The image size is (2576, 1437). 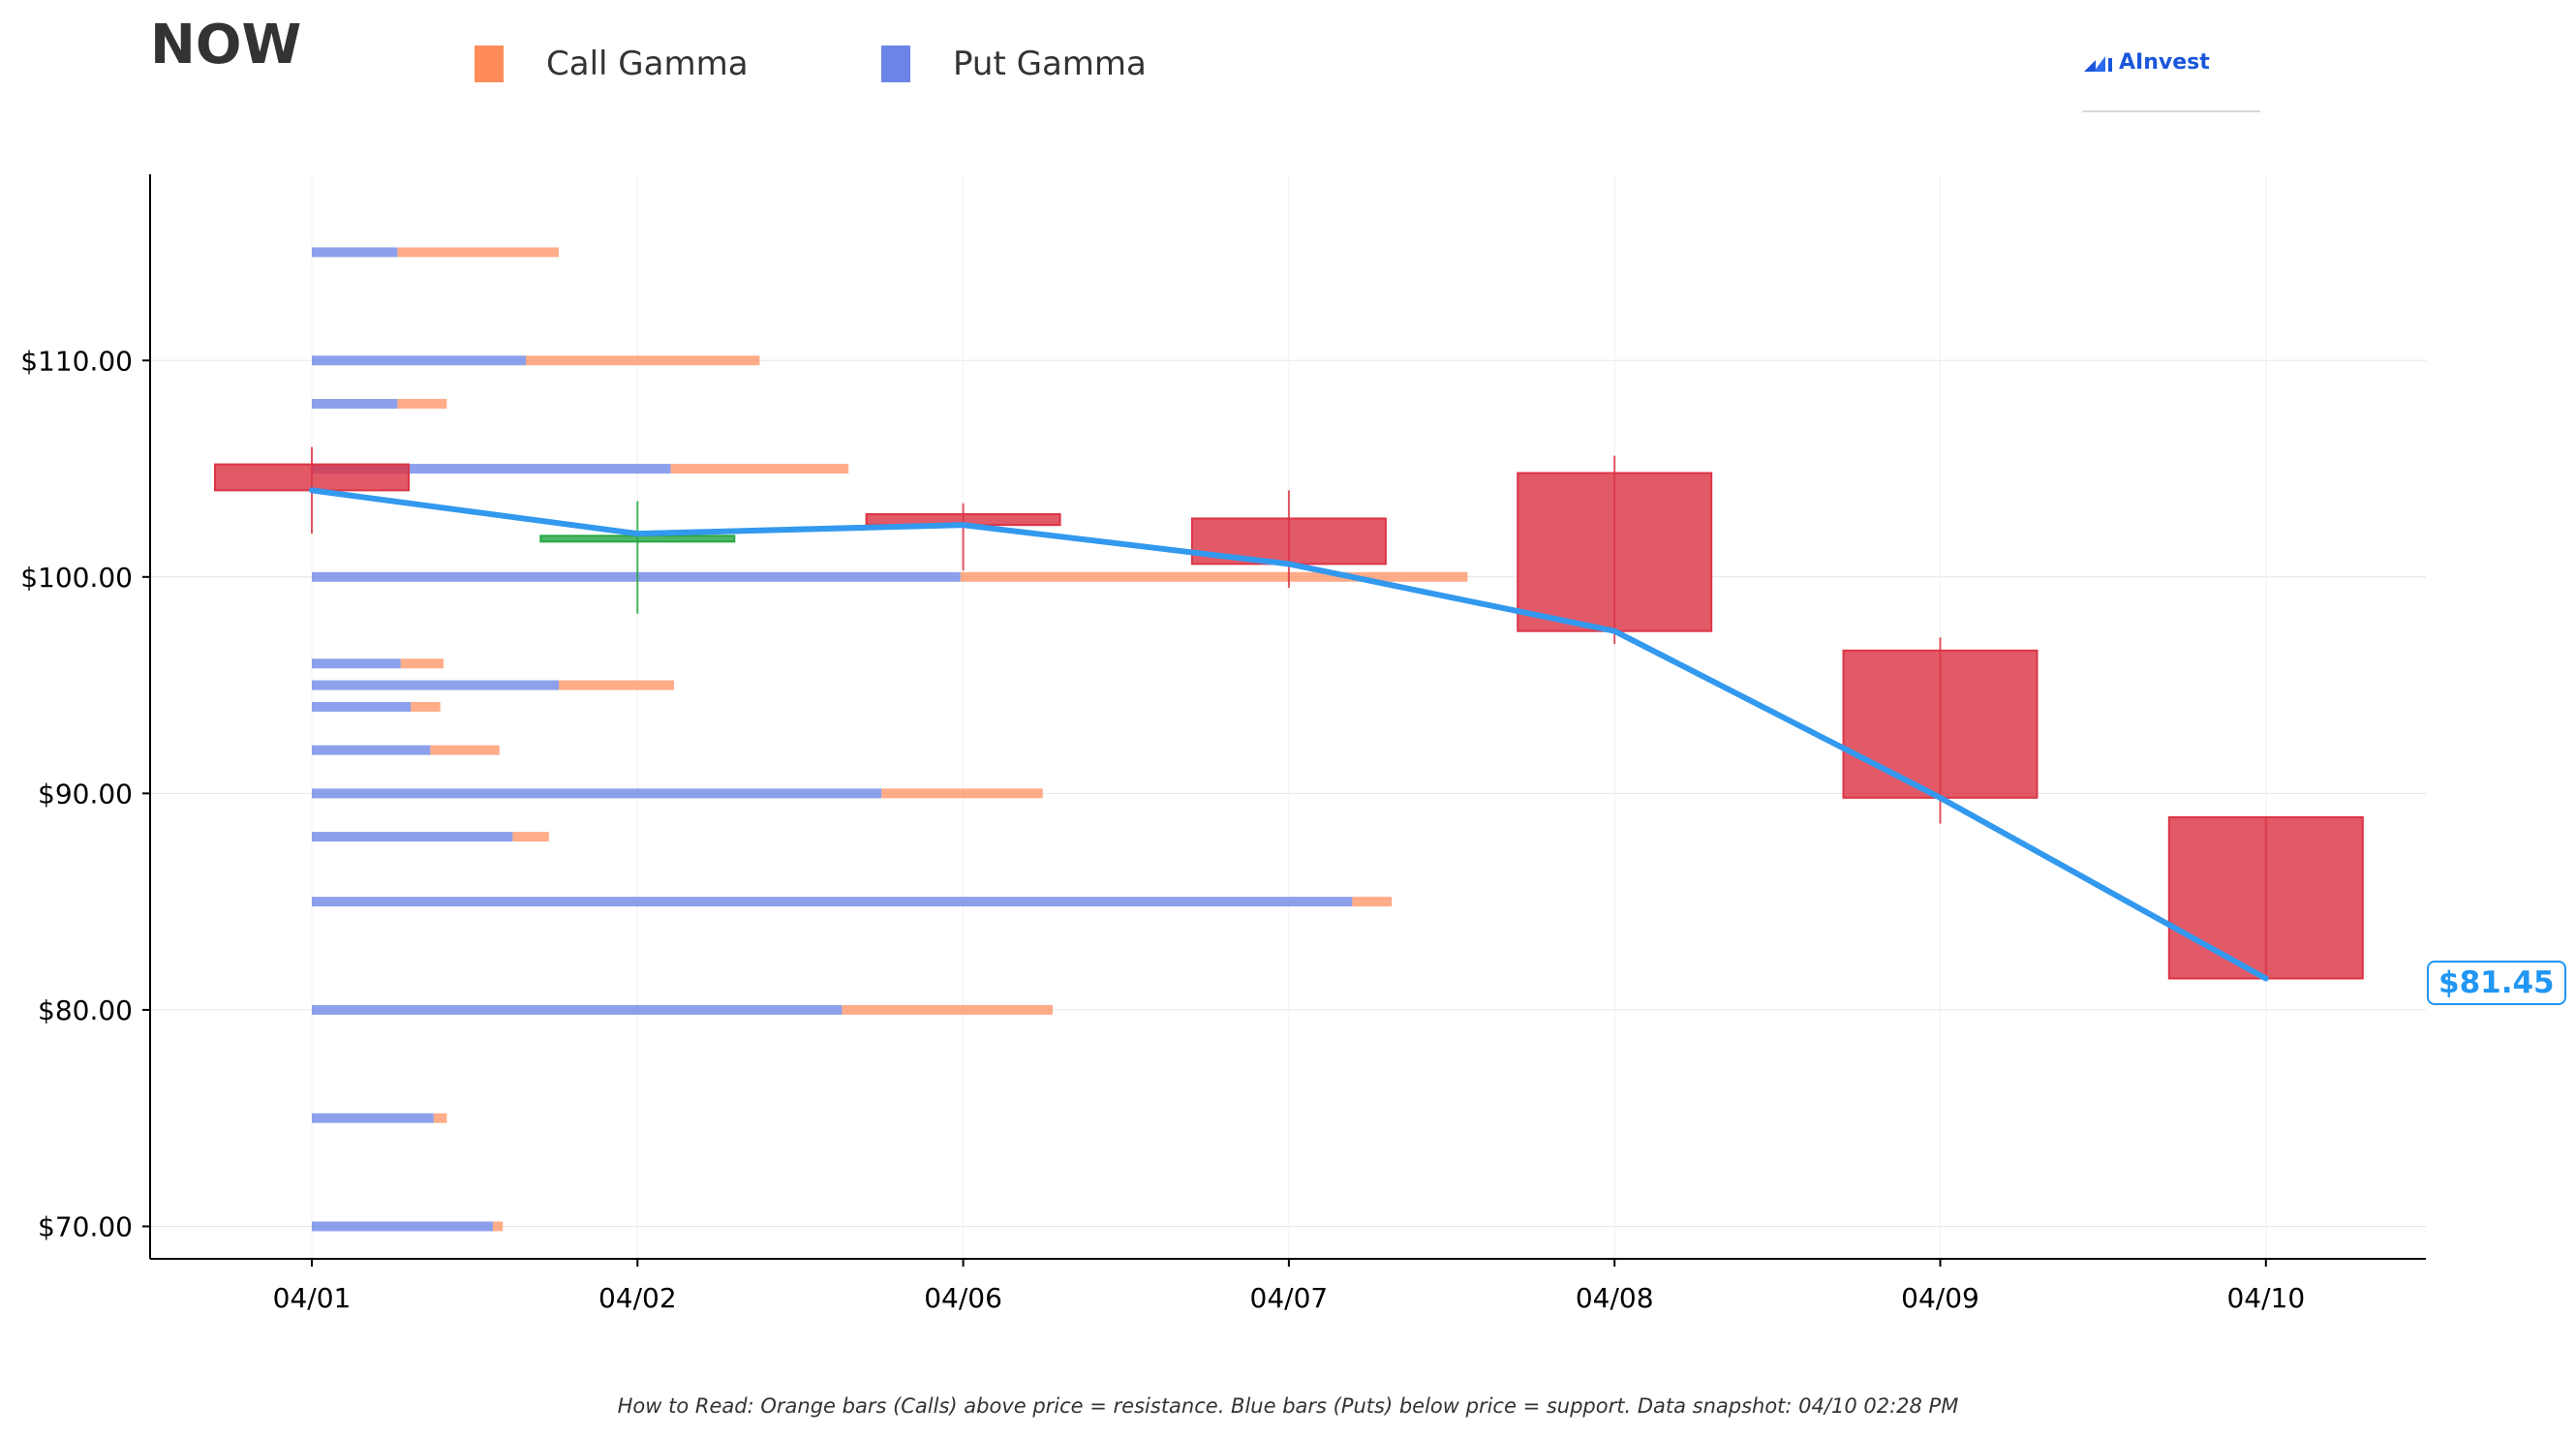 I want to click on legend-call-gamma: Call Gamma, so click(x=612, y=64).